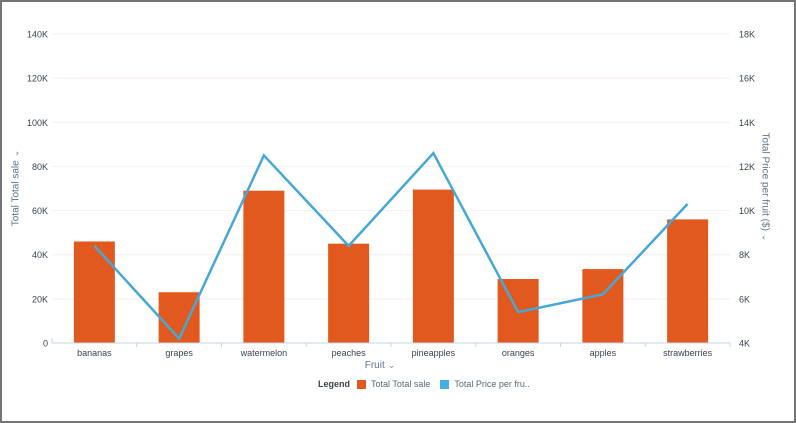  I want to click on x-axis-category-label: oranges, so click(518, 353).